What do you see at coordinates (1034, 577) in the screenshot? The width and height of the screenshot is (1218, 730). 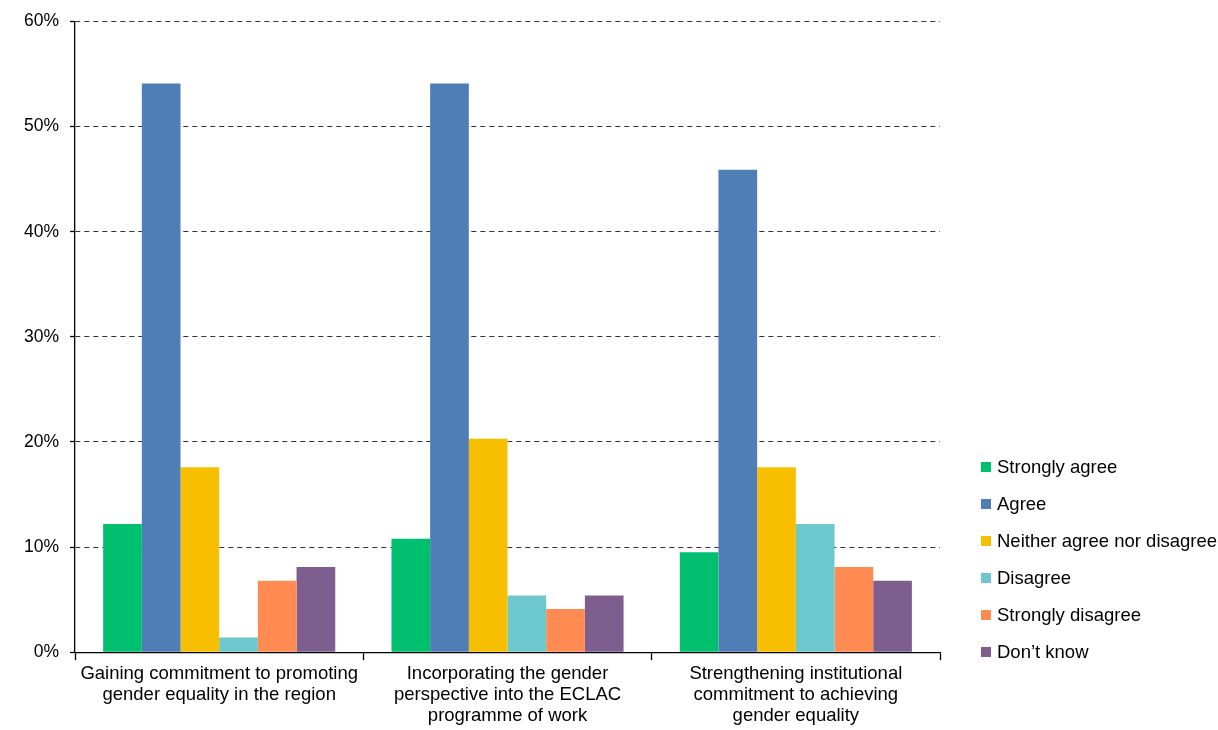 I see `legend-label: Disagree` at bounding box center [1034, 577].